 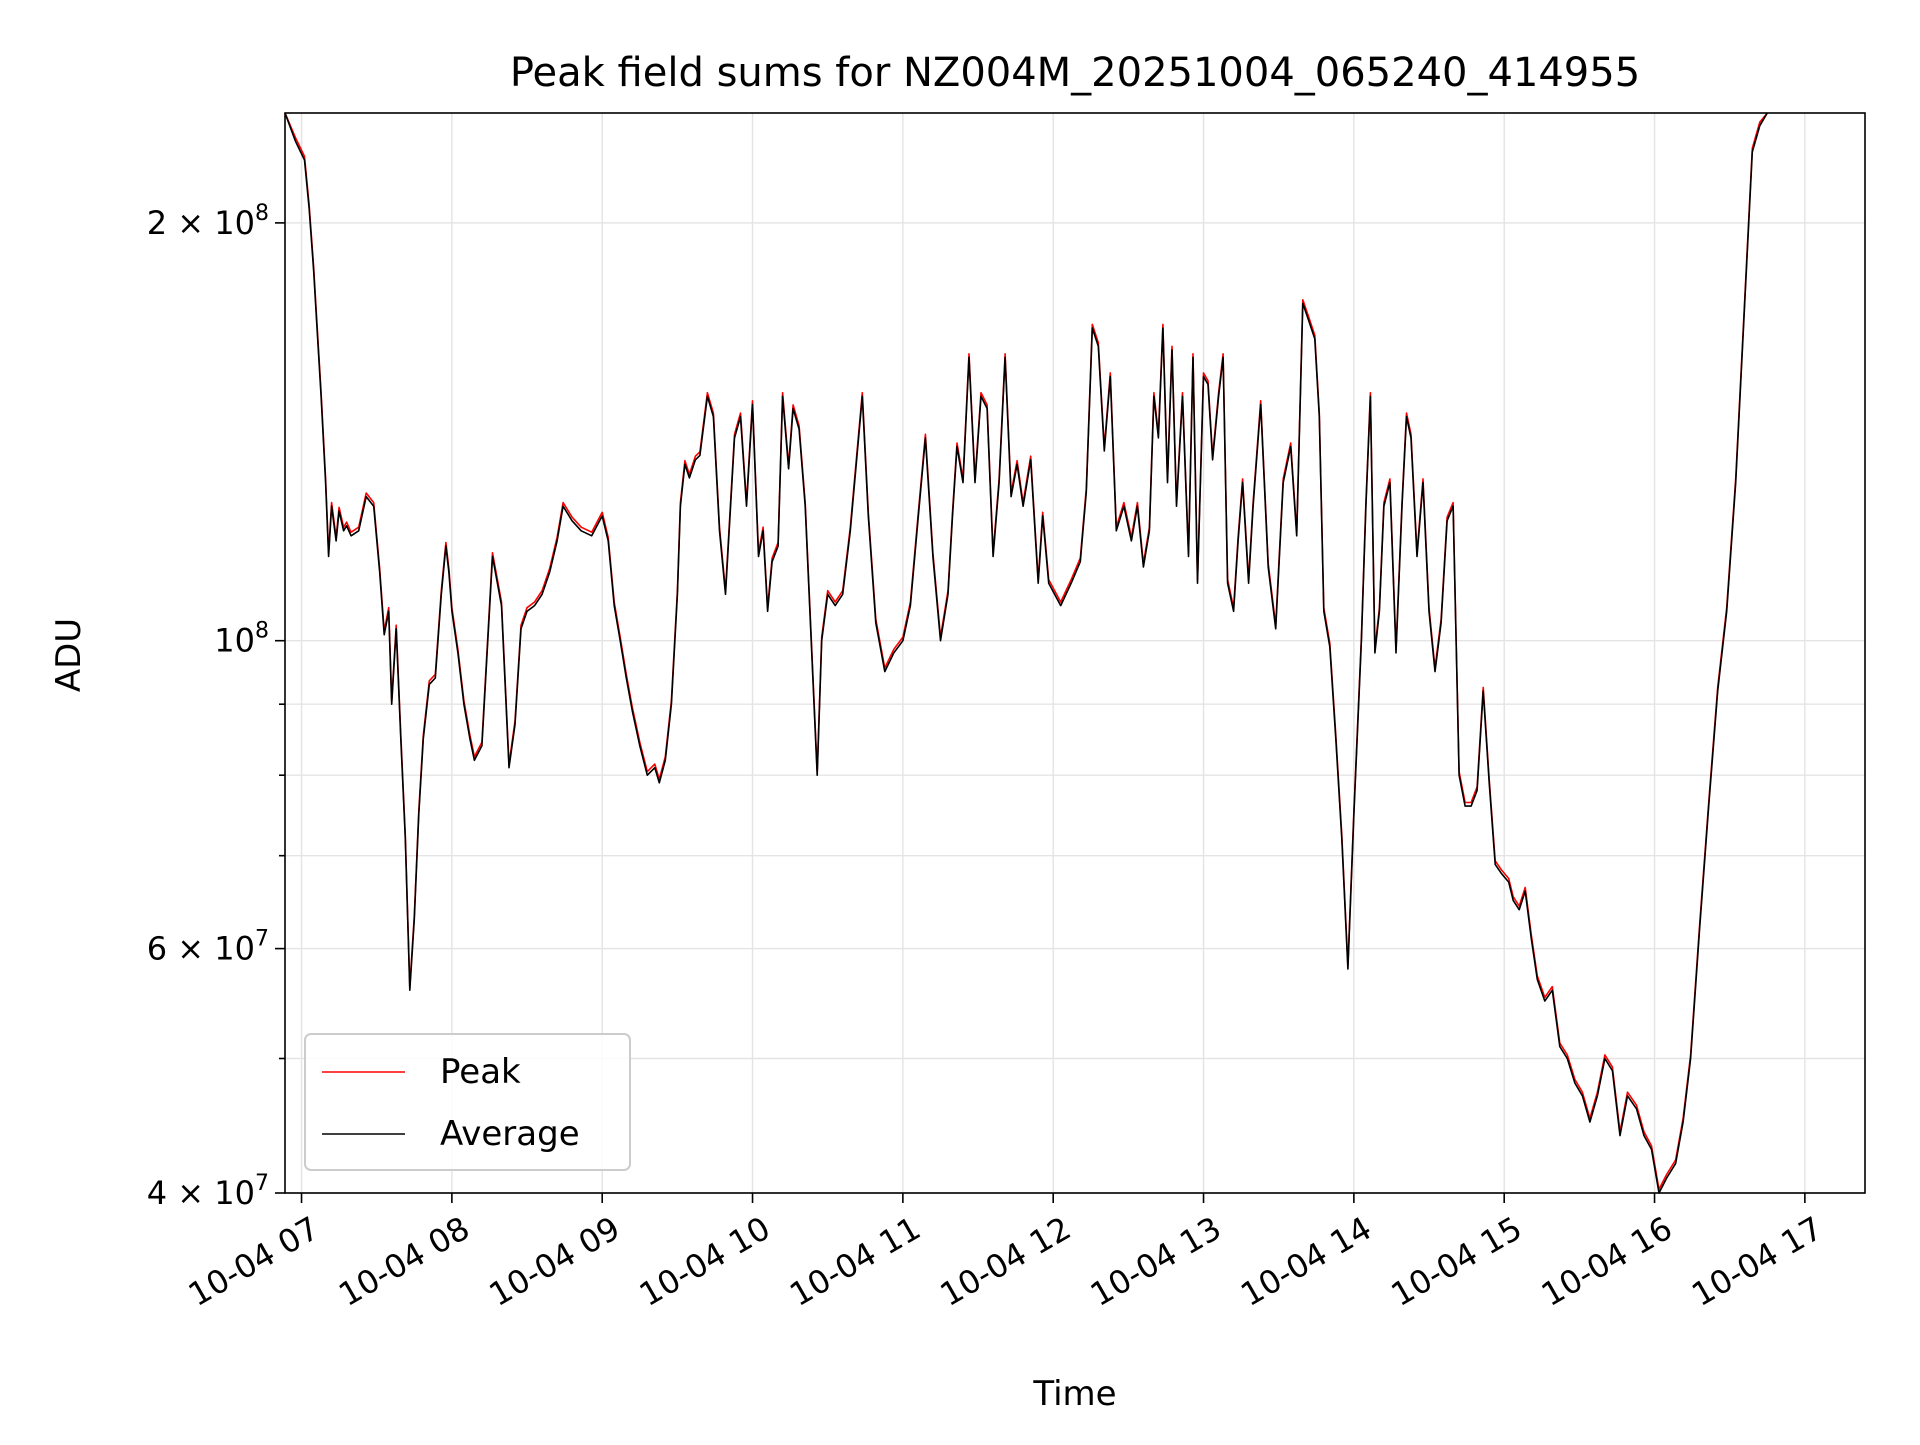 I want to click on legend: Peak Average, so click(x=467, y=1102).